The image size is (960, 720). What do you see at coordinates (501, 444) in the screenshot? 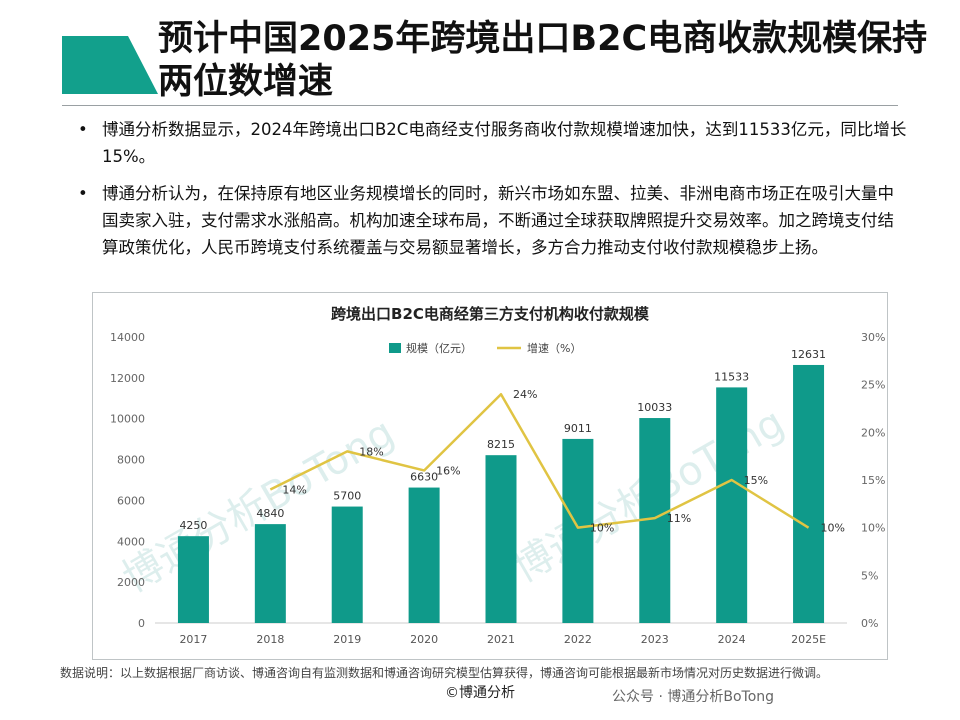
I see `bar-value-label: 8215` at bounding box center [501, 444].